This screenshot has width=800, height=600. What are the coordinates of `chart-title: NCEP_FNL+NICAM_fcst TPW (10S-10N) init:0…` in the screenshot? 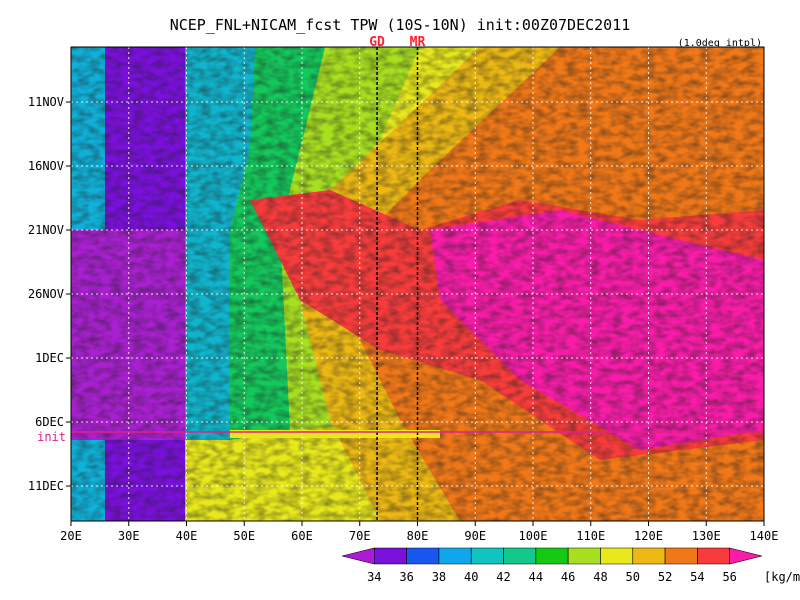 It's located at (400, 25).